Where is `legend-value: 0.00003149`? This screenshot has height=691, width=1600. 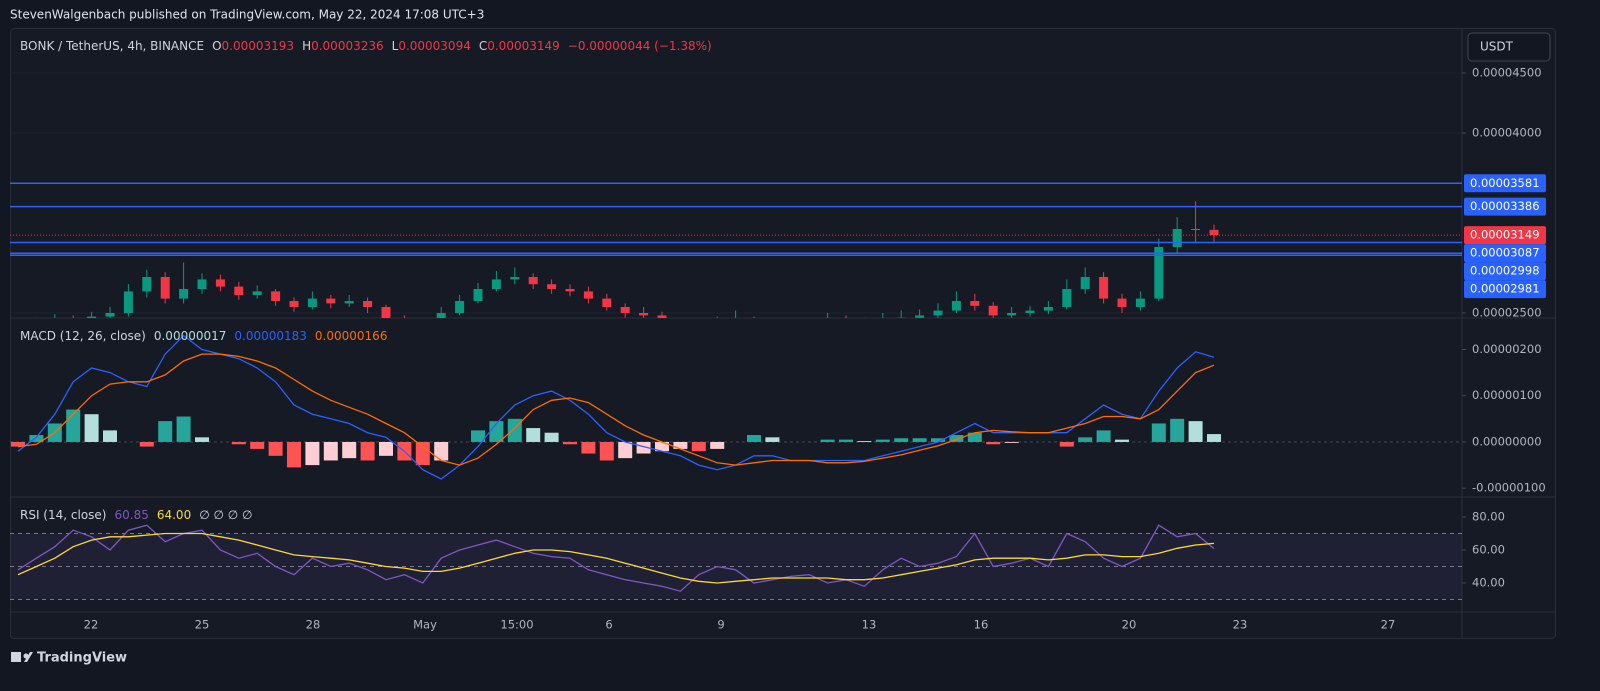 legend-value: 0.00003149 is located at coordinates (523, 46).